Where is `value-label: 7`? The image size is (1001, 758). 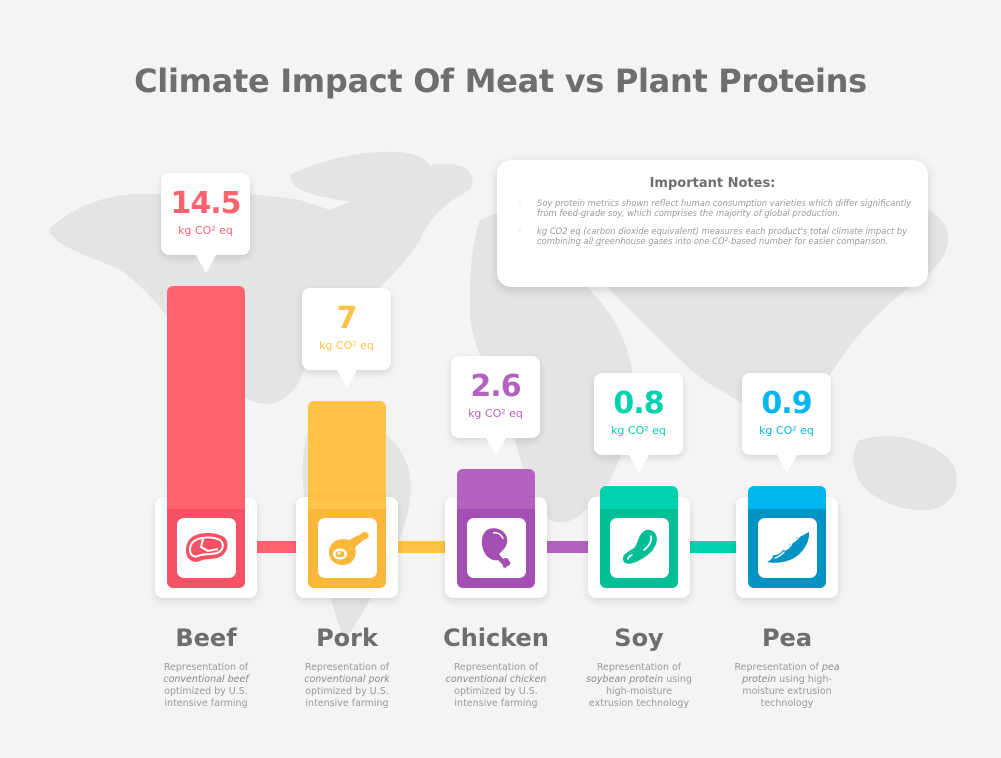 value-label: 7 is located at coordinates (347, 319).